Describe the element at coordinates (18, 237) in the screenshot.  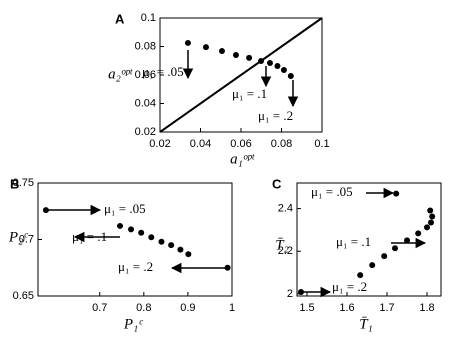
I see `y-axis-label: P₂ᶜ` at that location.